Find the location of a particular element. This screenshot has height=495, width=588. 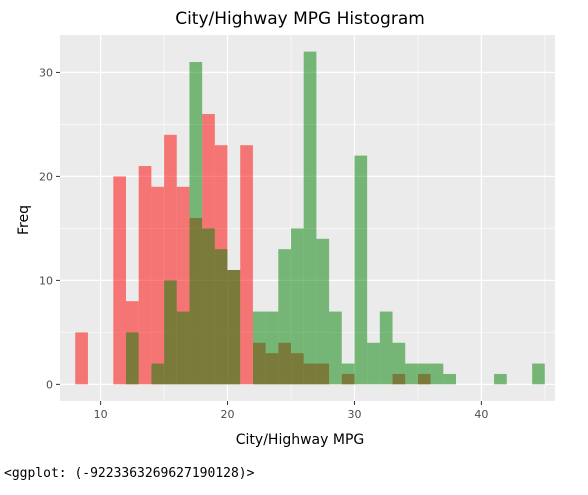

chart-title: City/Highway MPG Histogram is located at coordinates (300, 19).